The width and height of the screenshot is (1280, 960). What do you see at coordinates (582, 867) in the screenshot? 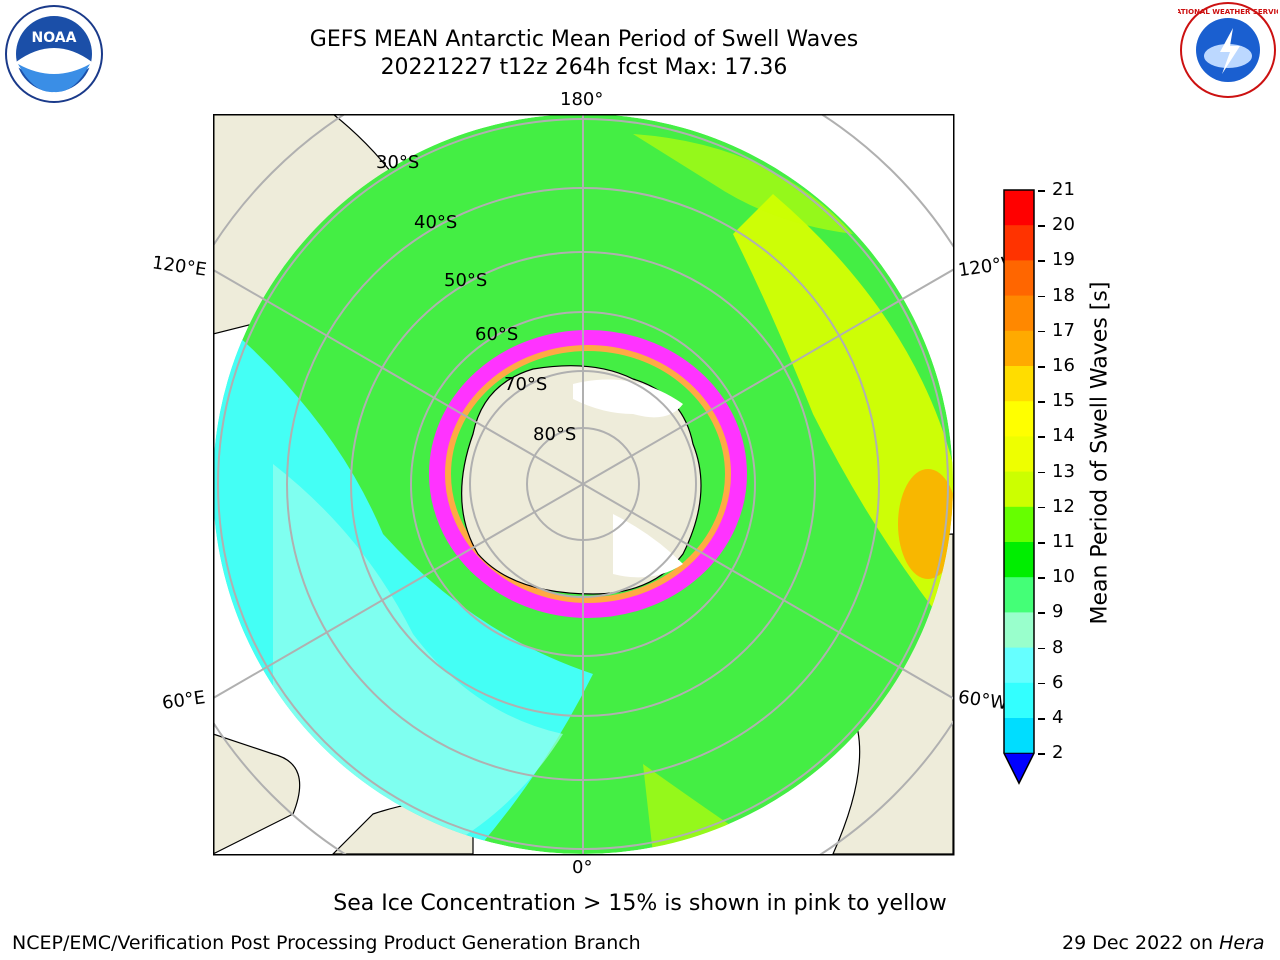
I see `lon-label-0: 0°` at bounding box center [582, 867].